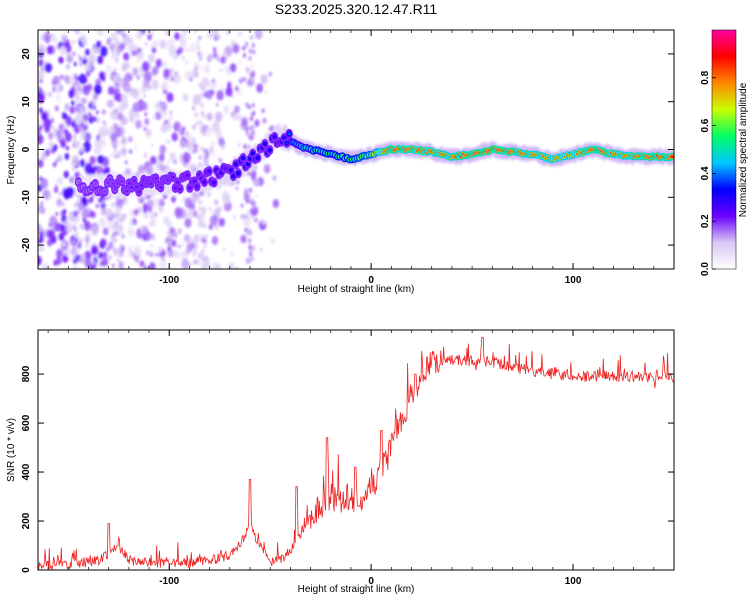  What do you see at coordinates (705, 125) in the screenshot?
I see `colorbar-tick-label: 0.6` at bounding box center [705, 125].